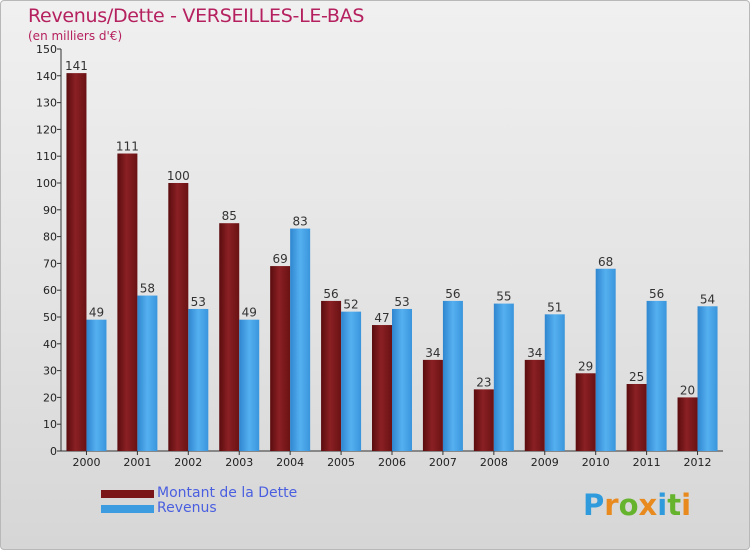 The height and width of the screenshot is (550, 750). What do you see at coordinates (698, 462) in the screenshot?
I see `x-tick-label: 2012` at bounding box center [698, 462].